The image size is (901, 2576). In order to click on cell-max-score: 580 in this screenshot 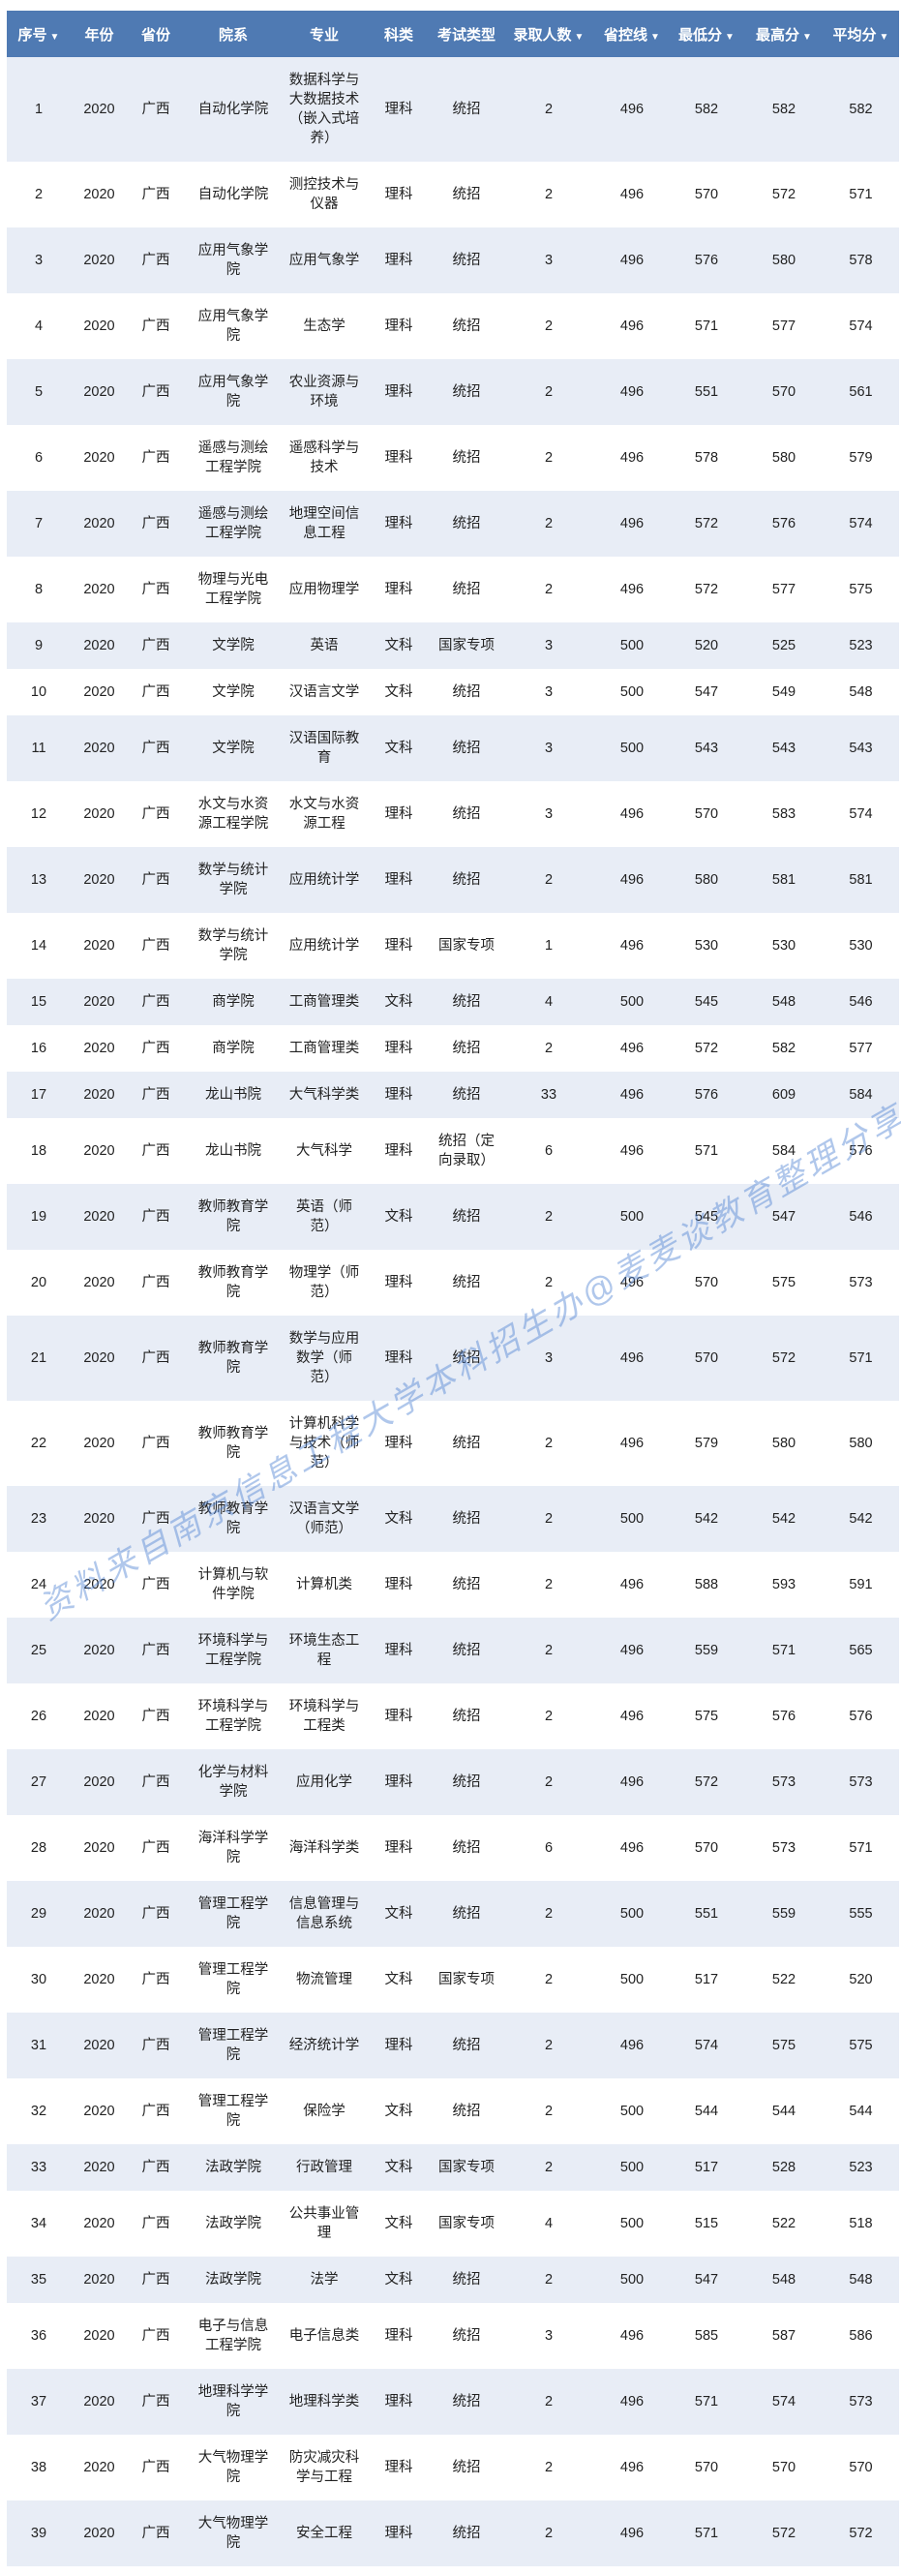, I will do `click(784, 260)`.